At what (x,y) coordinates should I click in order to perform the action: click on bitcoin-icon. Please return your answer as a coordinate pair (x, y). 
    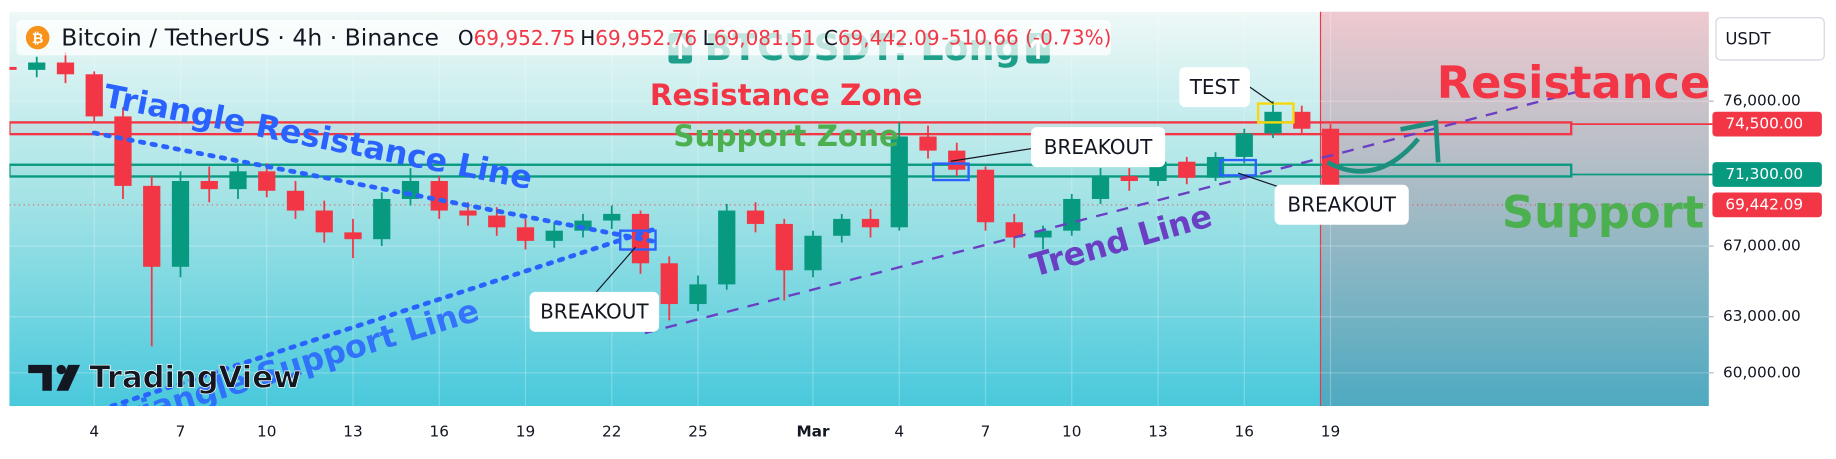
    Looking at the image, I should click on (37, 37).